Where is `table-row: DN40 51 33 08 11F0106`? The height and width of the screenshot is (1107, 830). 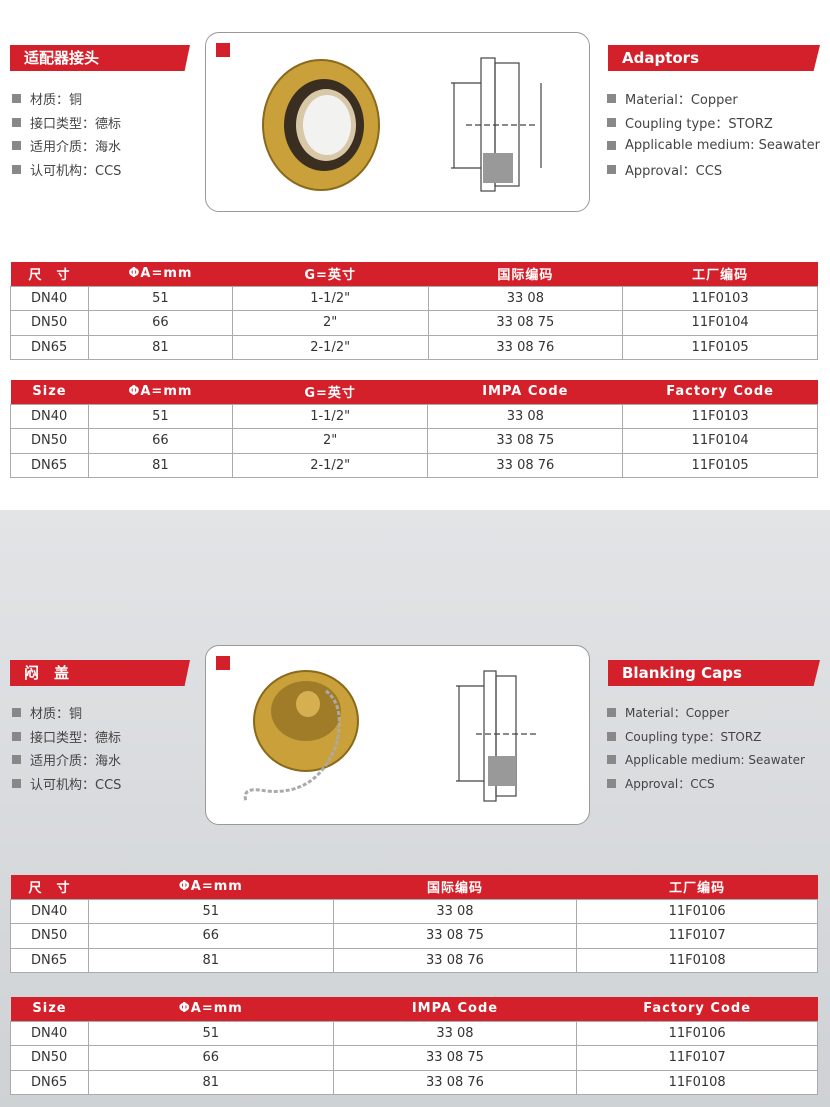 table-row: DN40 51 33 08 11F0106 is located at coordinates (414, 1033).